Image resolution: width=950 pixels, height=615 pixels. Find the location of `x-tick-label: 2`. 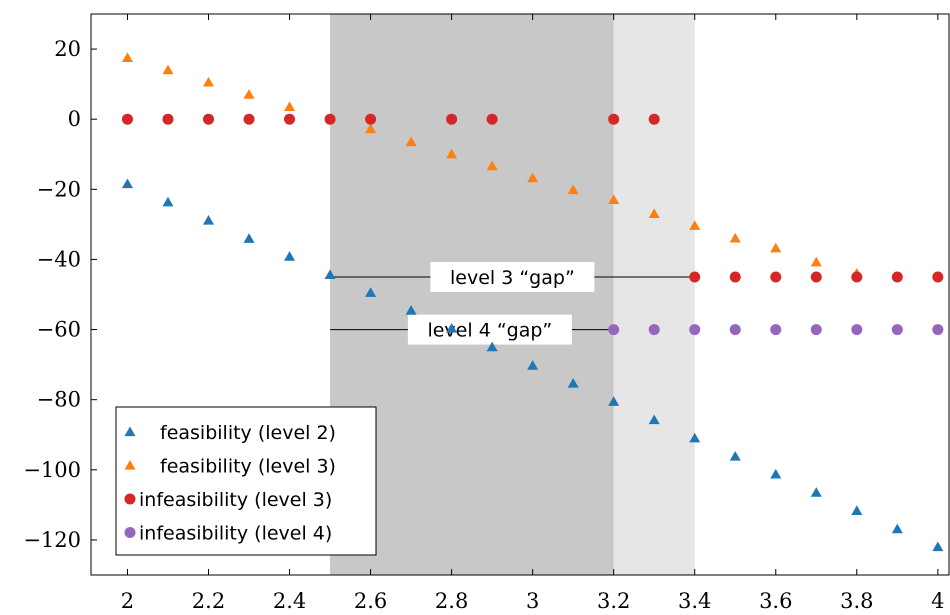

x-tick-label: 2 is located at coordinates (127, 601).